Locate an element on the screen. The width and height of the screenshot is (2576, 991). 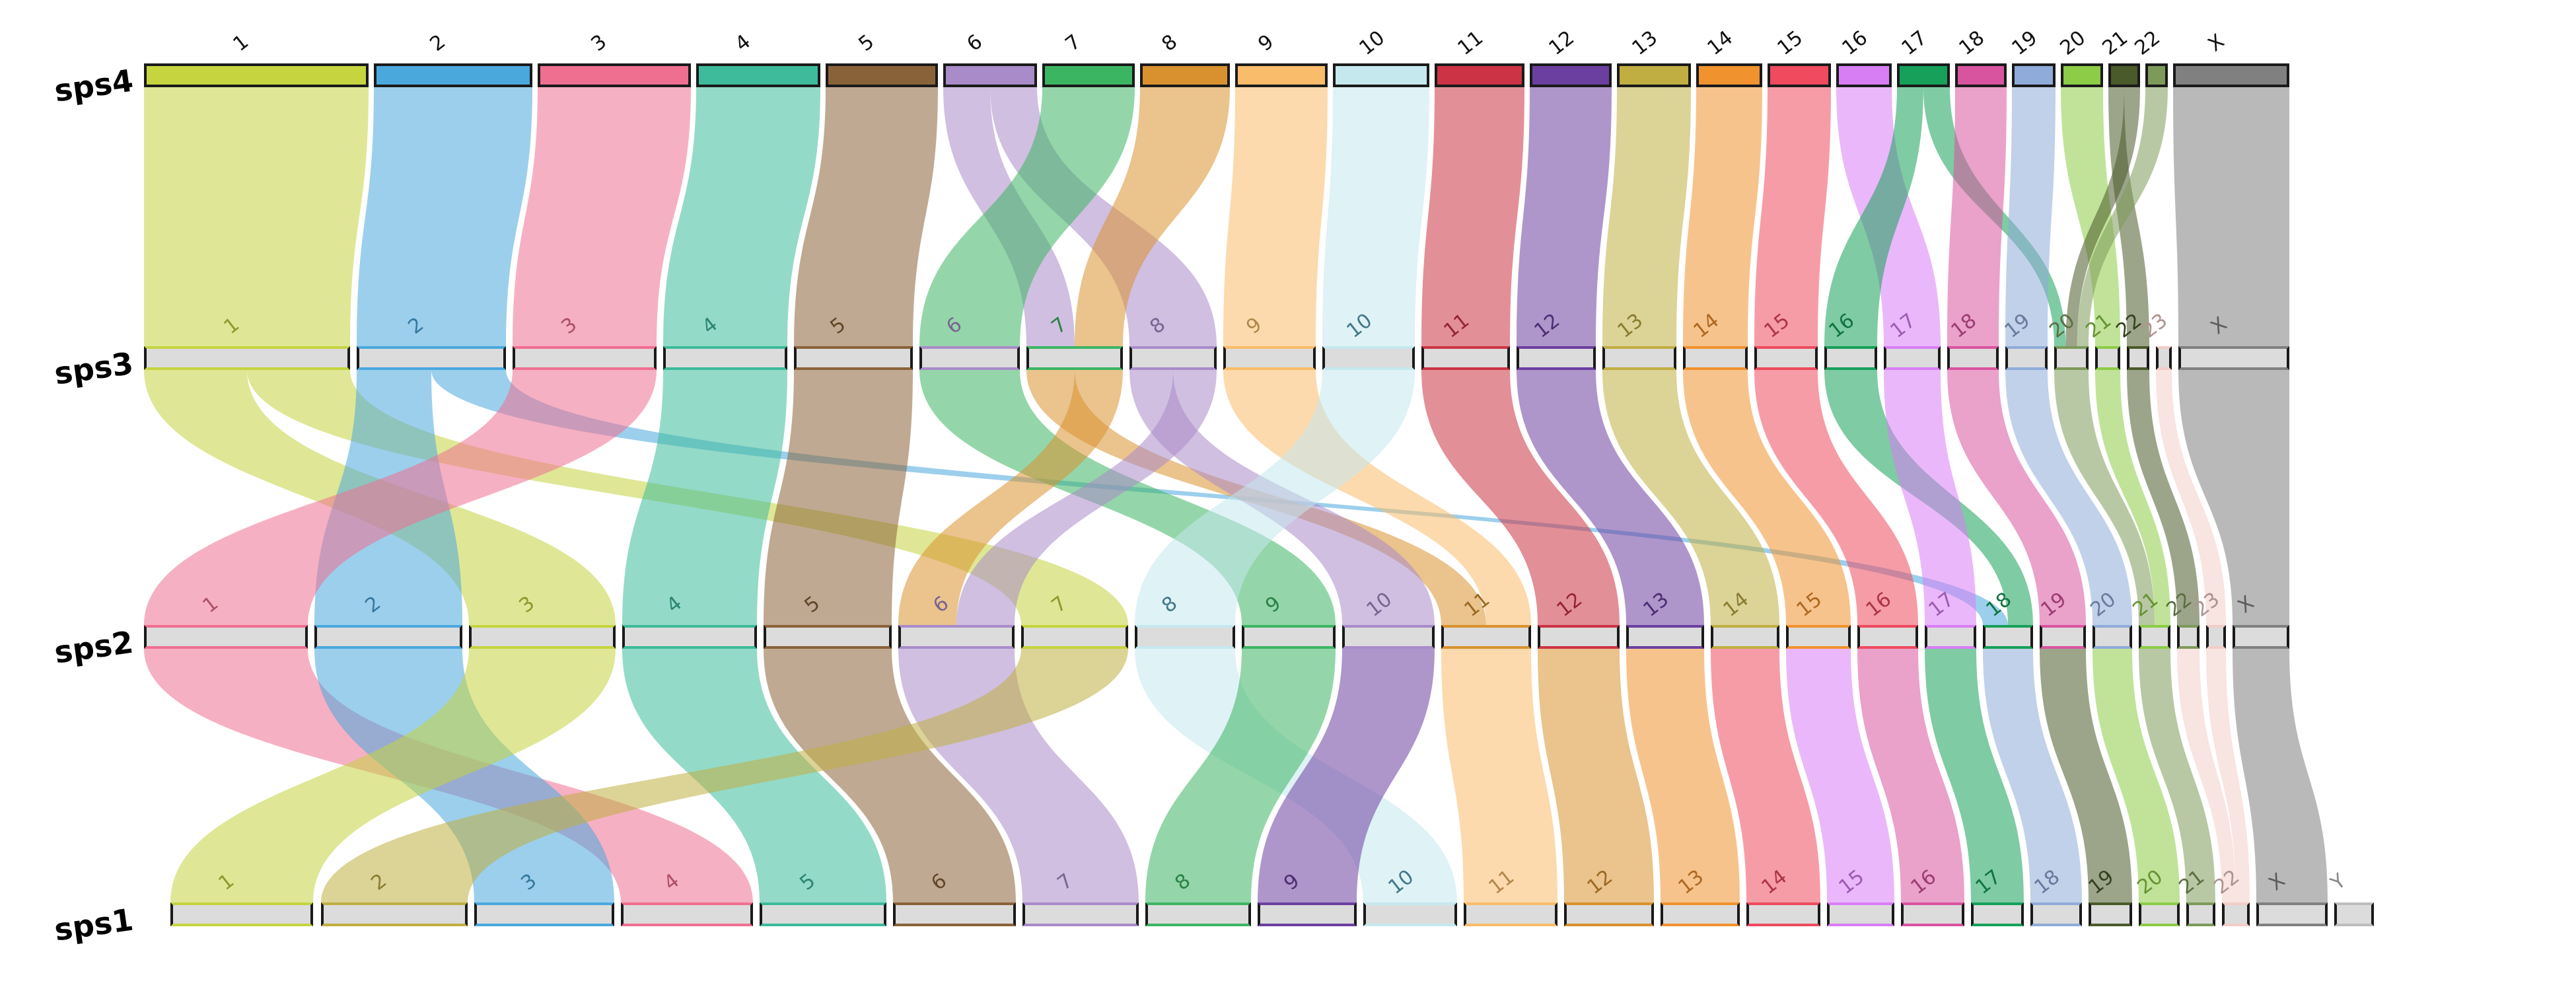
chromosome-box-sps1-X is located at coordinates (2292, 914).